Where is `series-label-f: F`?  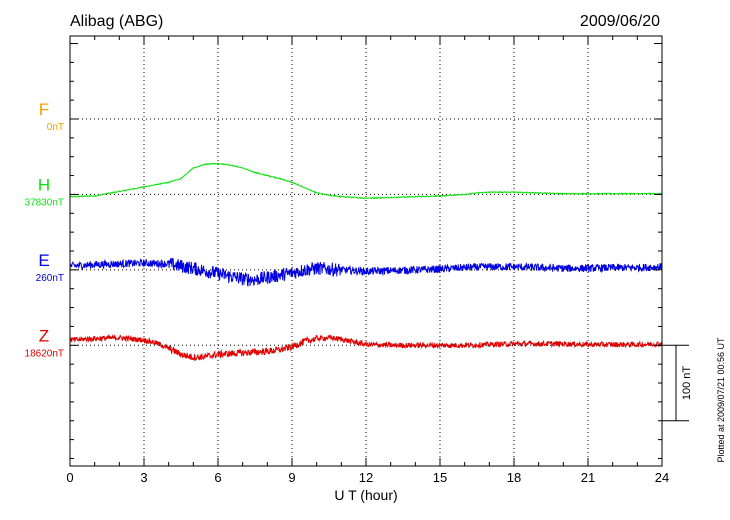
series-label-f: F is located at coordinates (44, 109).